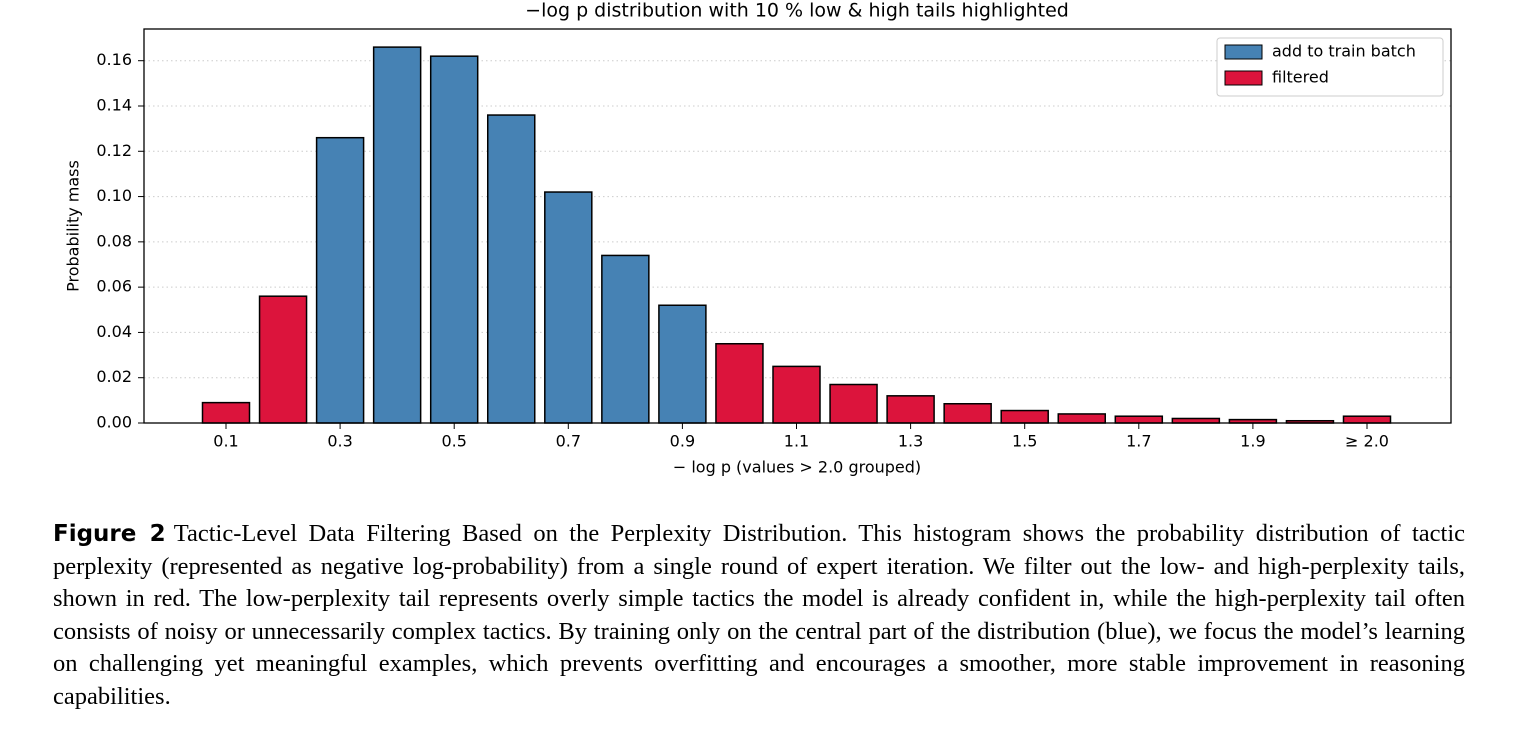 Image resolution: width=1518 pixels, height=747 pixels. Describe the element at coordinates (1024, 441) in the screenshot. I see `x-tick-label: 1.5` at that location.